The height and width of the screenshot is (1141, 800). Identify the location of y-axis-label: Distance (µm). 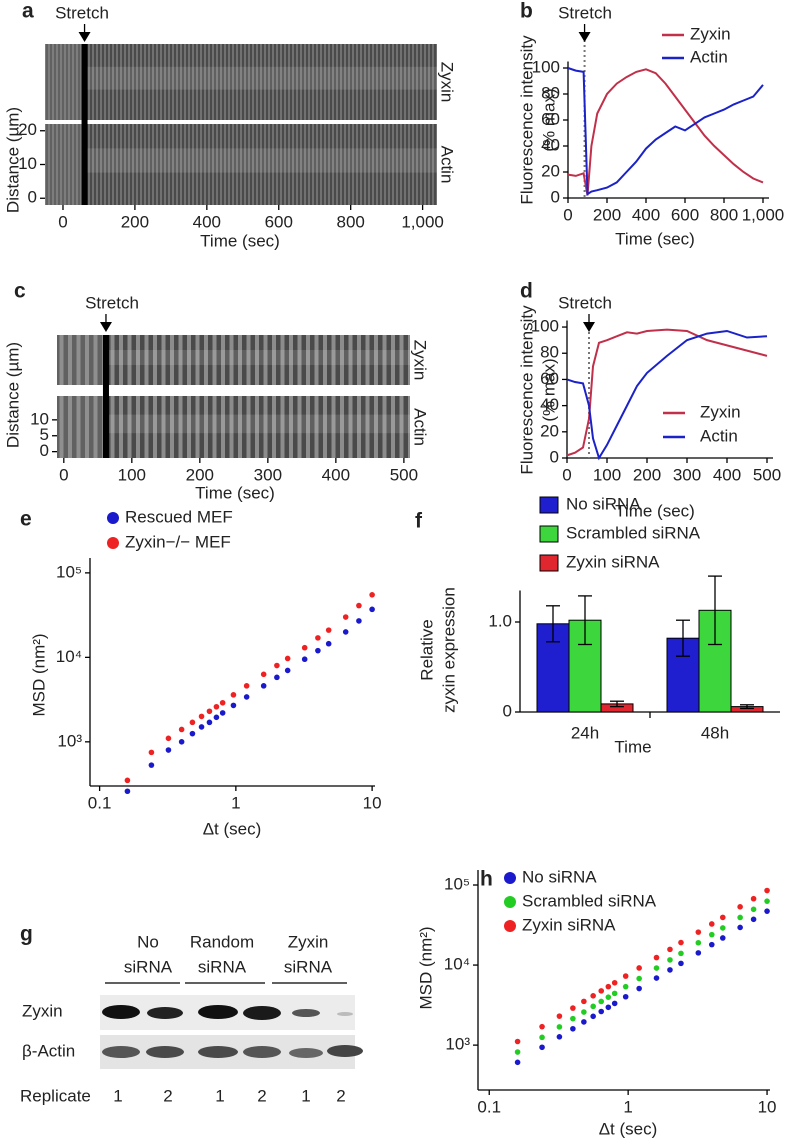
(12, 160).